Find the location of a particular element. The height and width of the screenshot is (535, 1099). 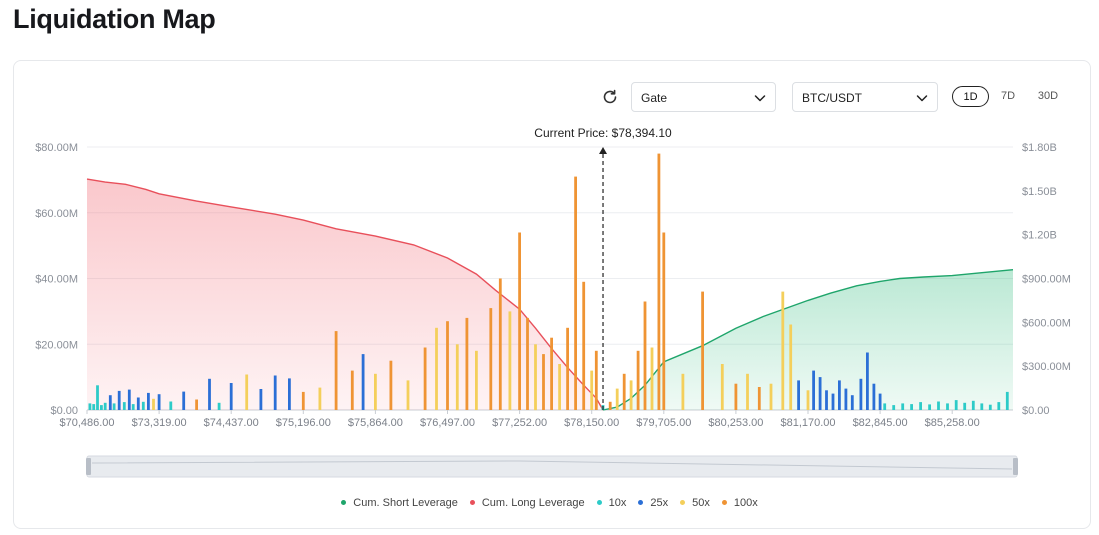

zoom-handle-left is located at coordinates (88, 466).